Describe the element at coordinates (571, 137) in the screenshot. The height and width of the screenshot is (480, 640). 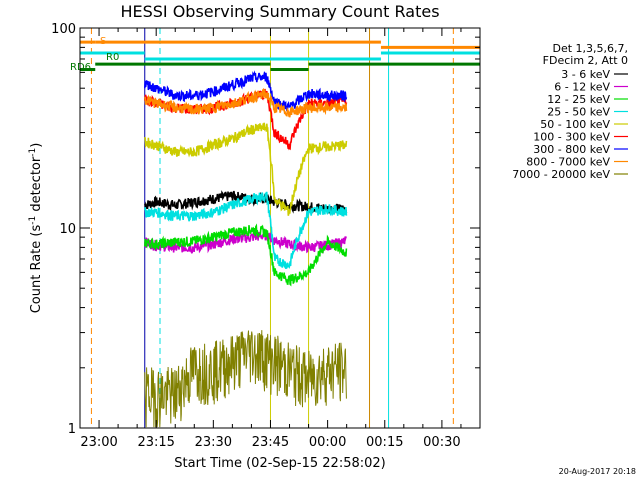
I see `legend-label-5: 100 - 300 keV` at that location.